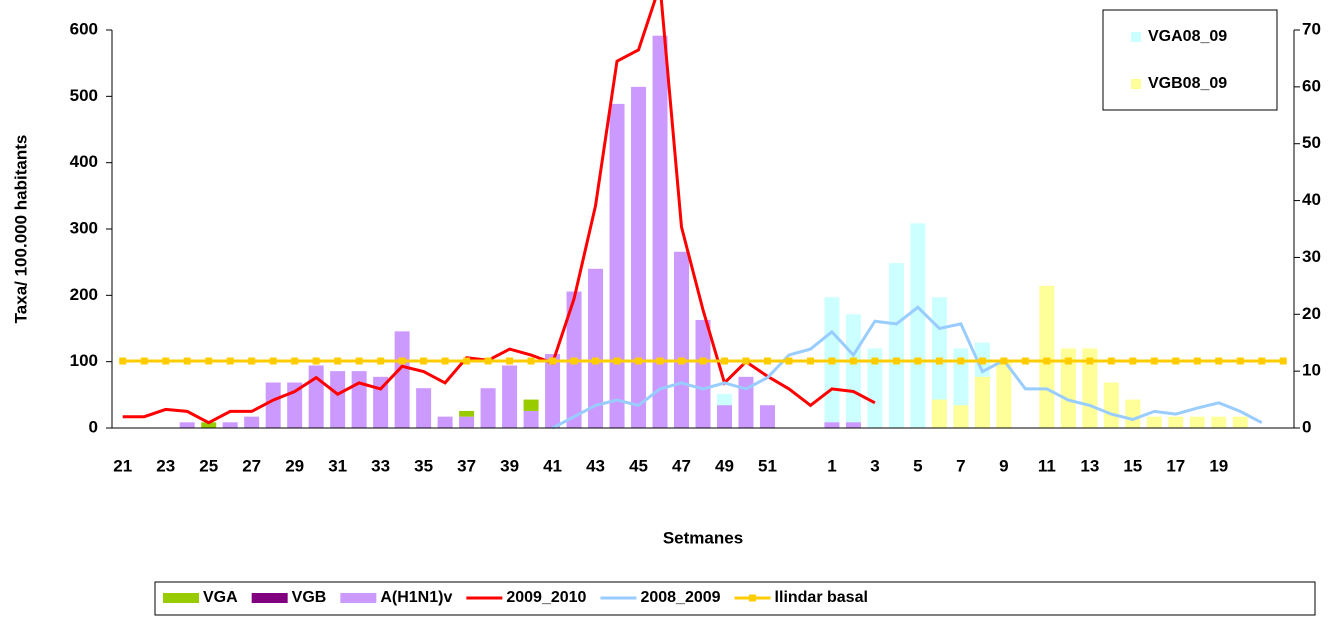 The width and height of the screenshot is (1343, 629). I want to click on x-tick-label: 41, so click(552, 465).